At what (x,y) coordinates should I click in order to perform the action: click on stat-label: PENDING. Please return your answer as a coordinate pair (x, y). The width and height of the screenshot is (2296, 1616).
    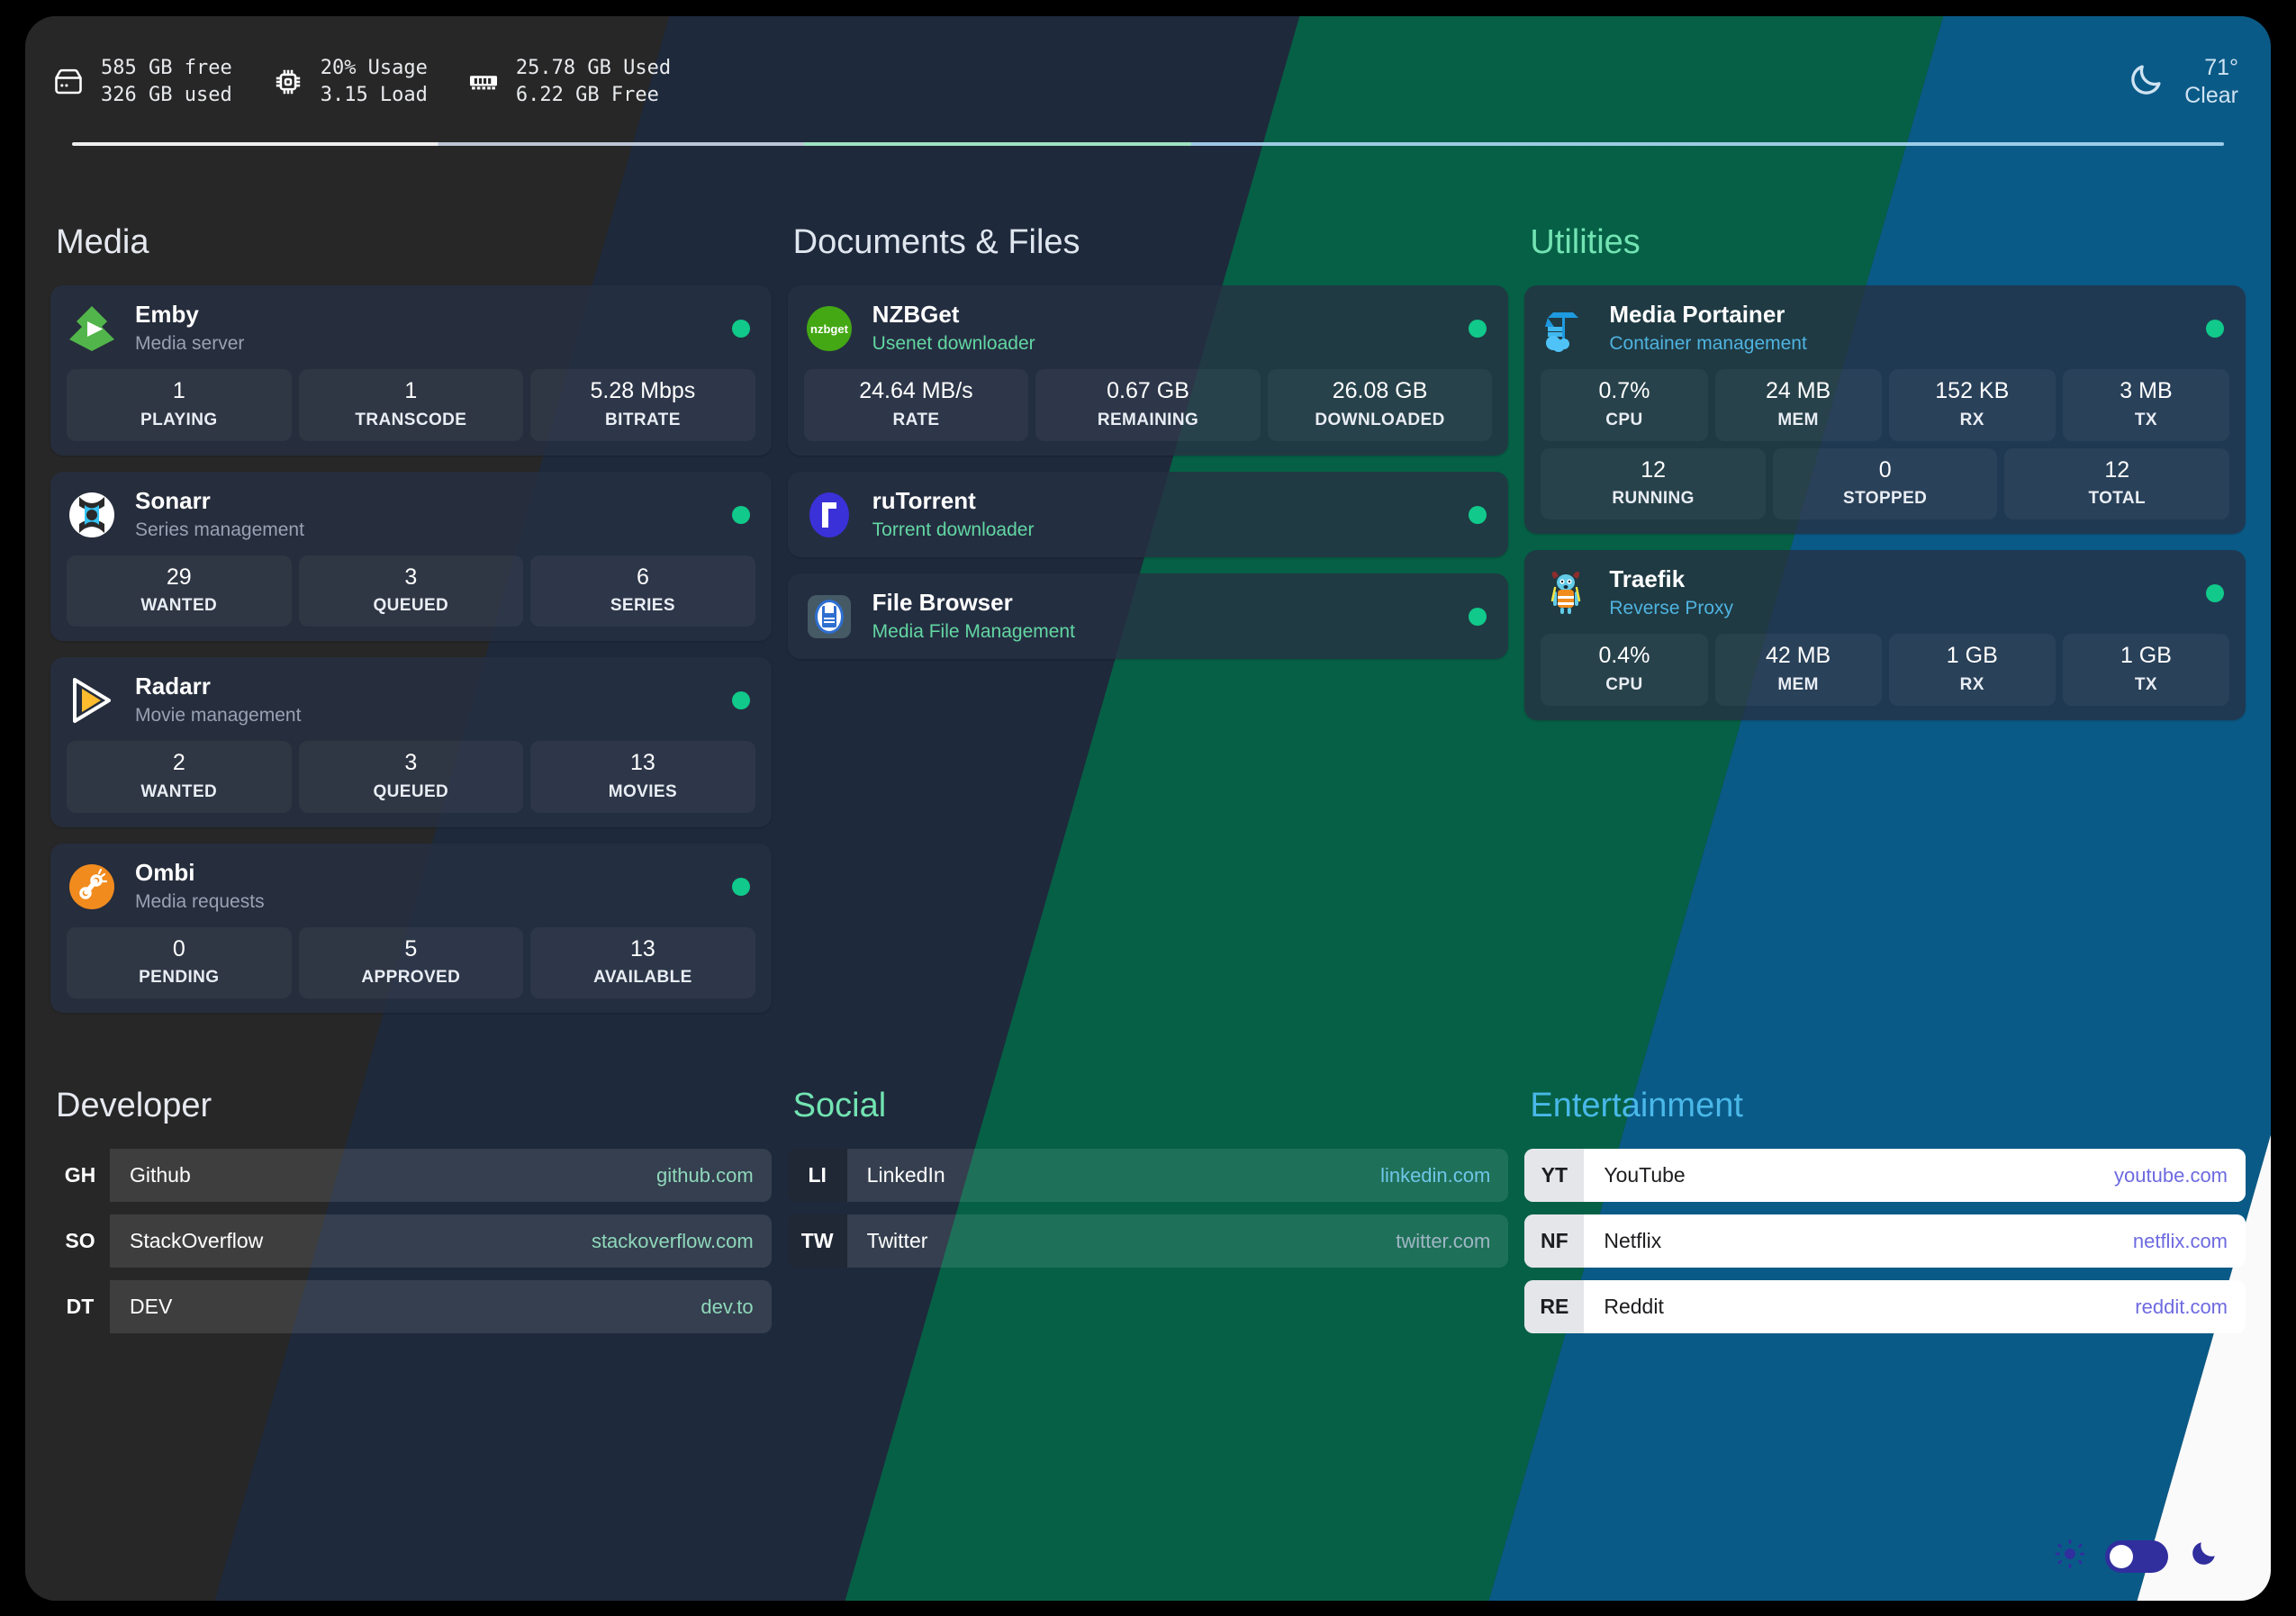
    Looking at the image, I should click on (180, 977).